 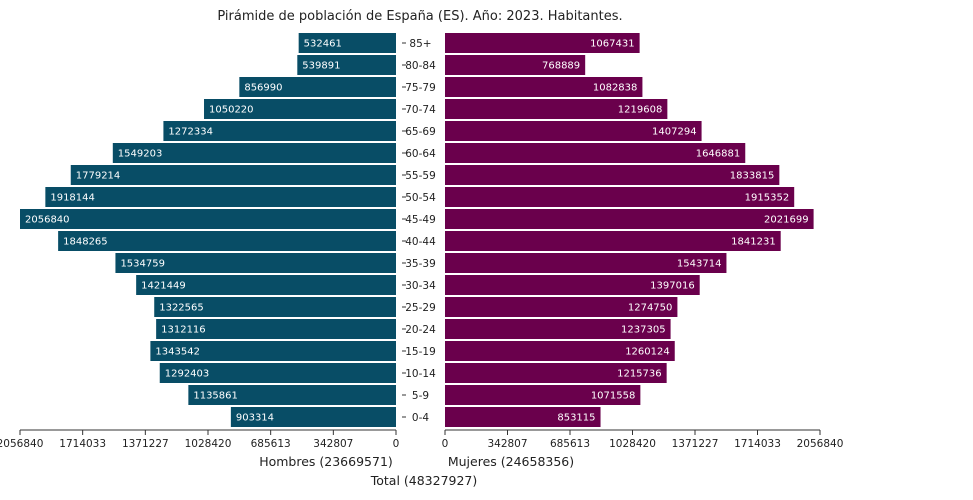 I want to click on age-label-15-19: 15-19, so click(x=420, y=352).